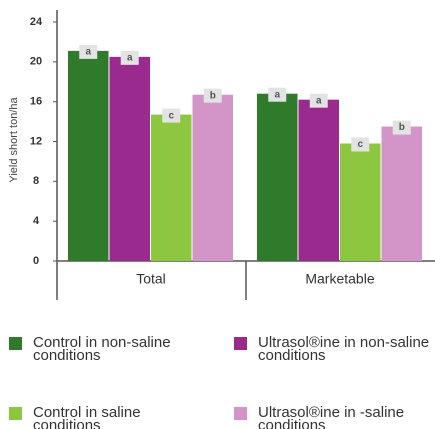 The height and width of the screenshot is (429, 435). Describe the element at coordinates (36, 141) in the screenshot. I see `y-tick-label: 12` at that location.